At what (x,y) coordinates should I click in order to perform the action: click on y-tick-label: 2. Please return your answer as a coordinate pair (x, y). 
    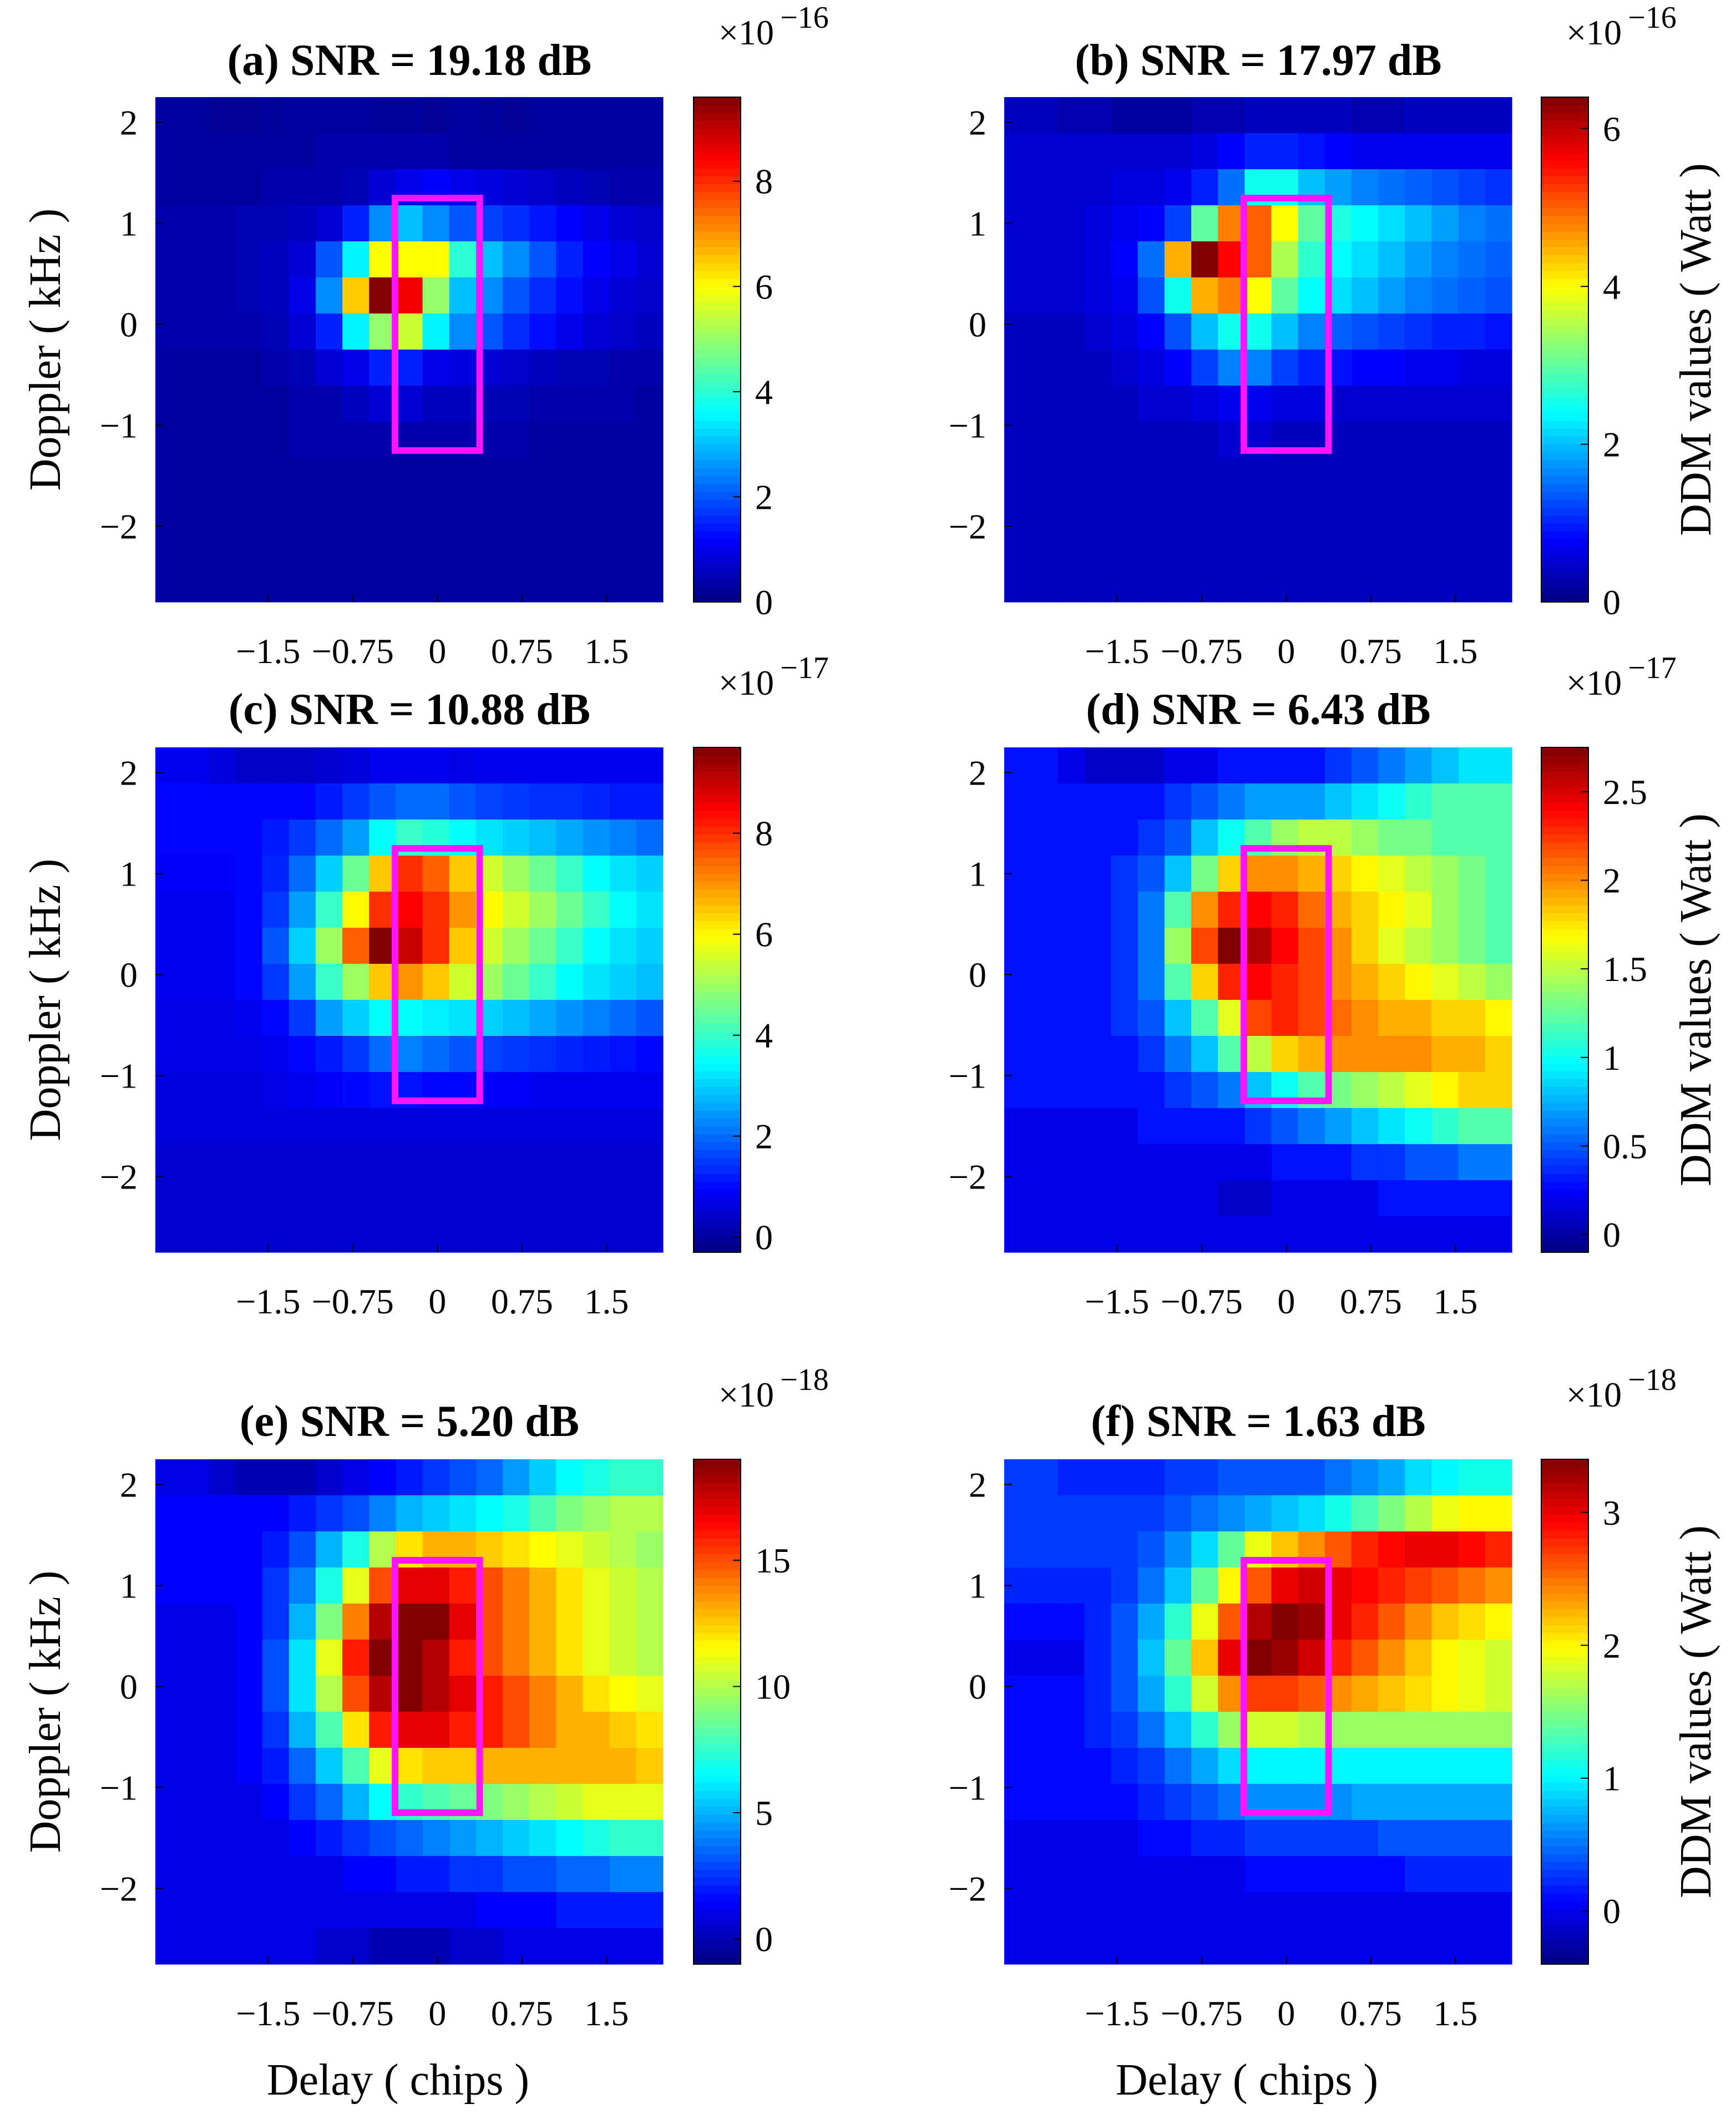
    Looking at the image, I should click on (129, 123).